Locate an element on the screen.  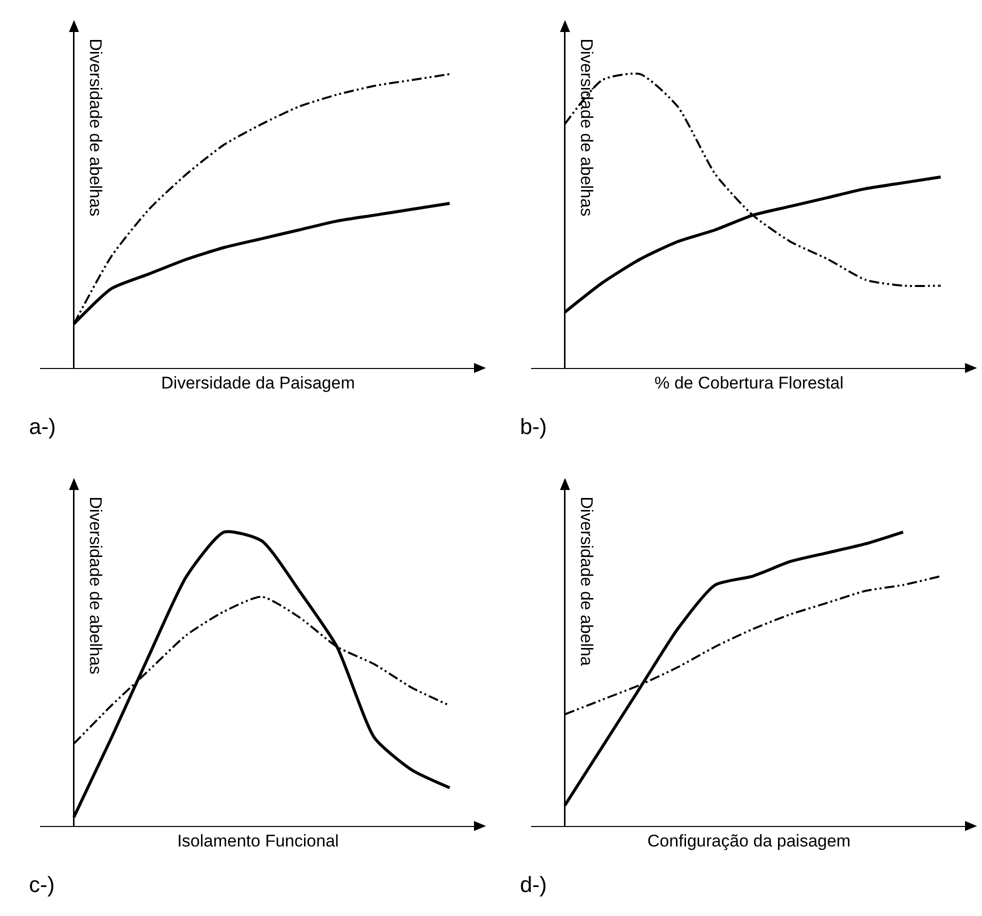
x-axis-title: Diversidade da Paisagem is located at coordinates (258, 382).